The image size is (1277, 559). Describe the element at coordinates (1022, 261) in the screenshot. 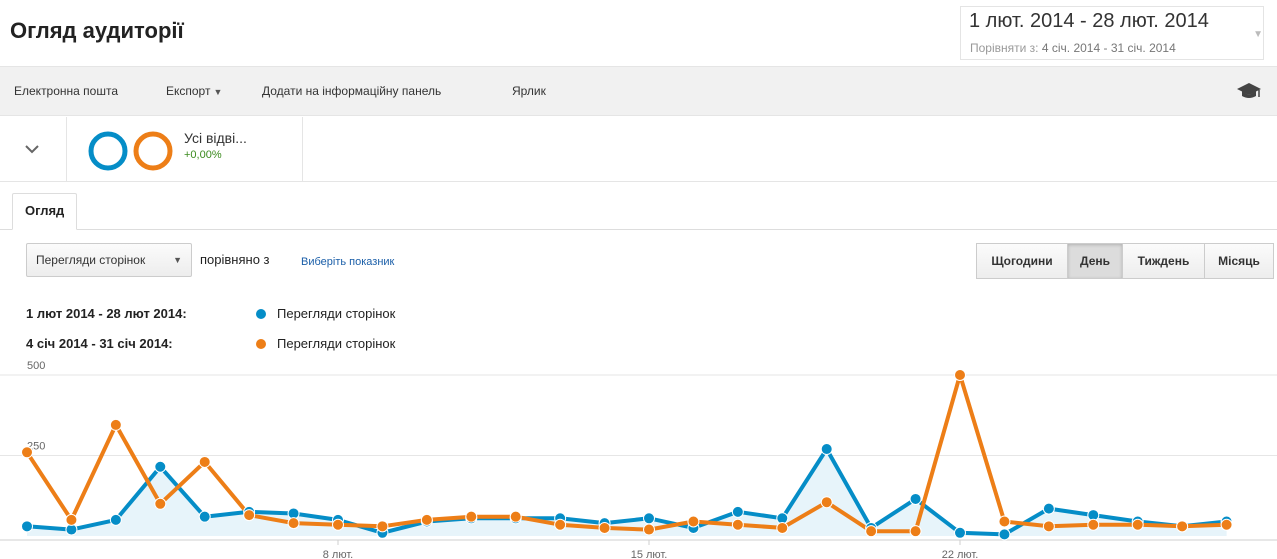

I see `hourly-button: Щогодини` at that location.